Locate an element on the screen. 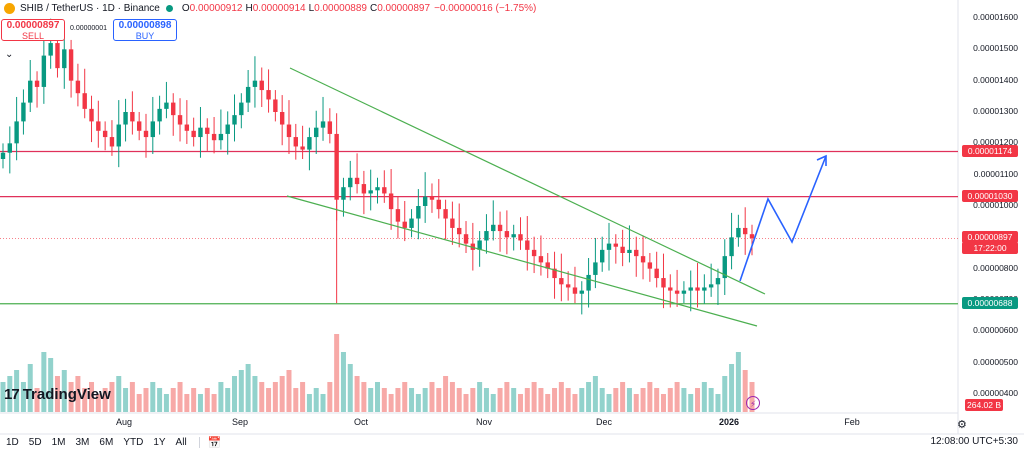 This screenshot has width=1024, height=451. timeframe-ytd: YTD is located at coordinates (133, 442).